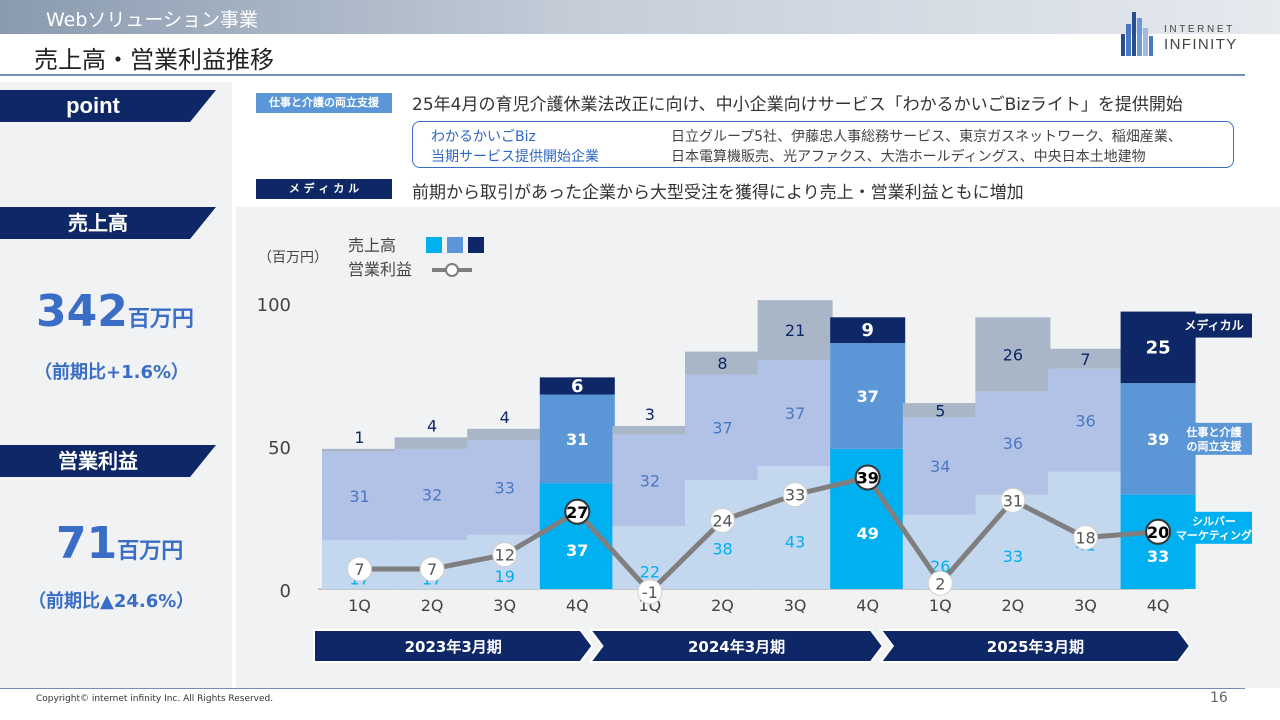 This screenshot has height=720, width=1280. I want to click on footer-divider, so click(622, 688).